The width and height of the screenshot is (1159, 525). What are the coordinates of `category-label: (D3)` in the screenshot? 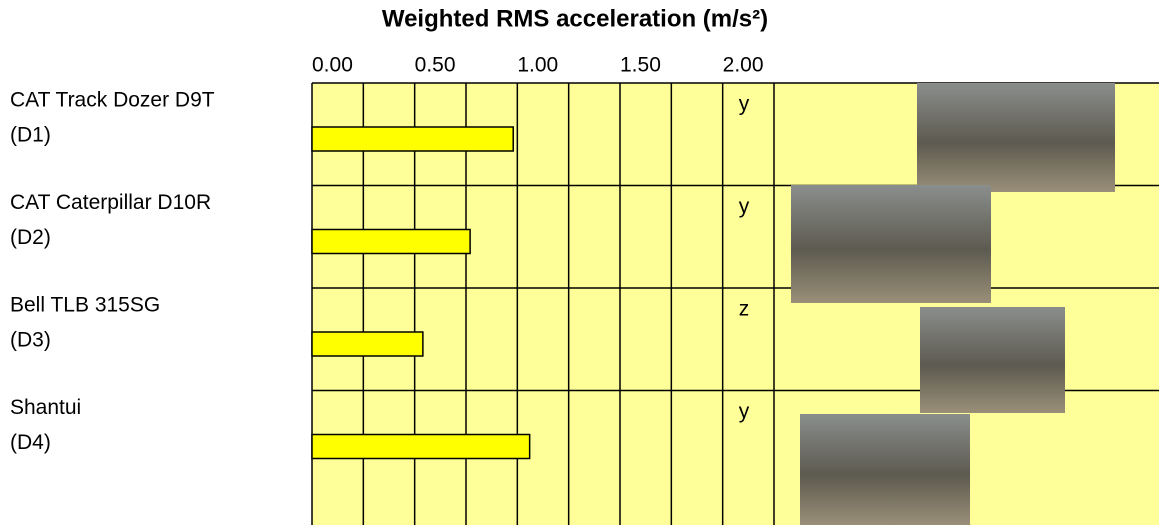 It's located at (30, 340).